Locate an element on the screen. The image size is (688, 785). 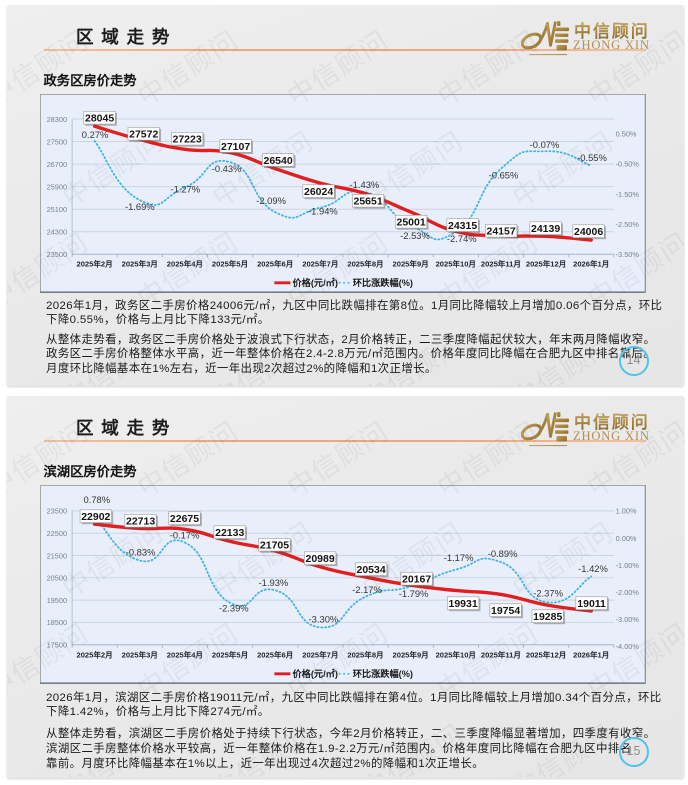
svg-text: -2.74% is located at coordinates (462, 238).